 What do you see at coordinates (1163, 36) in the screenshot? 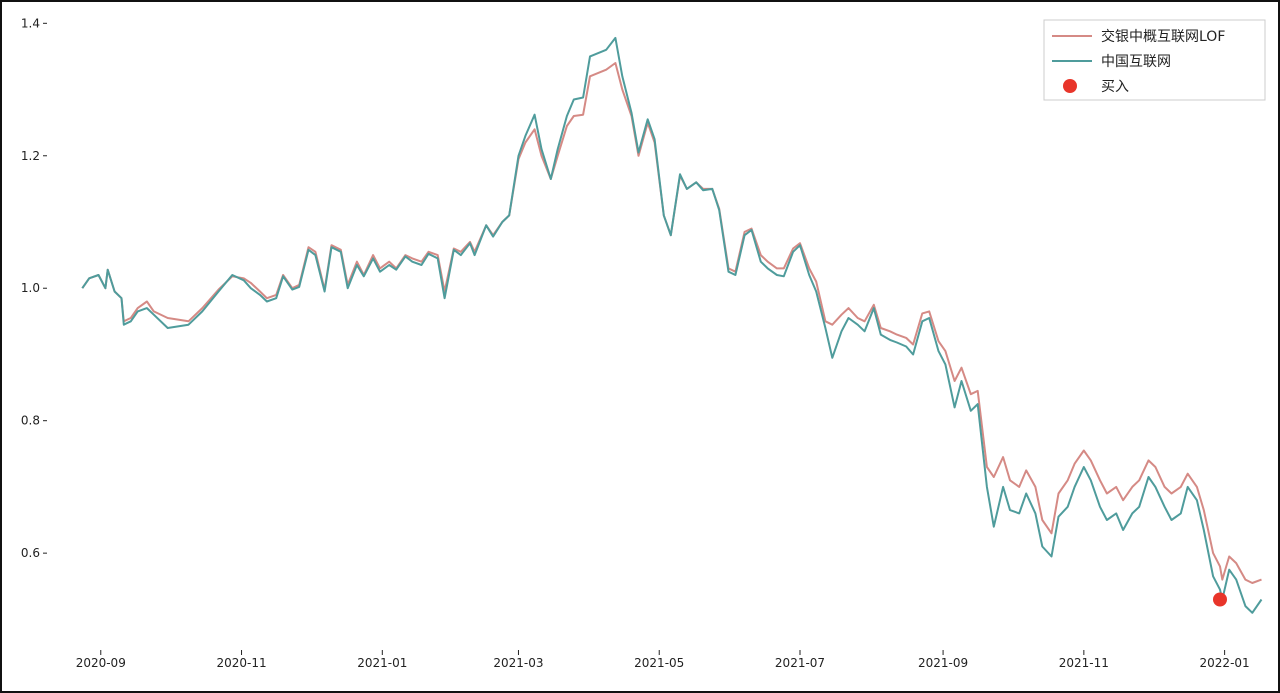
I see `legend-label-lof: 交银中概互联网LOF` at bounding box center [1163, 36].